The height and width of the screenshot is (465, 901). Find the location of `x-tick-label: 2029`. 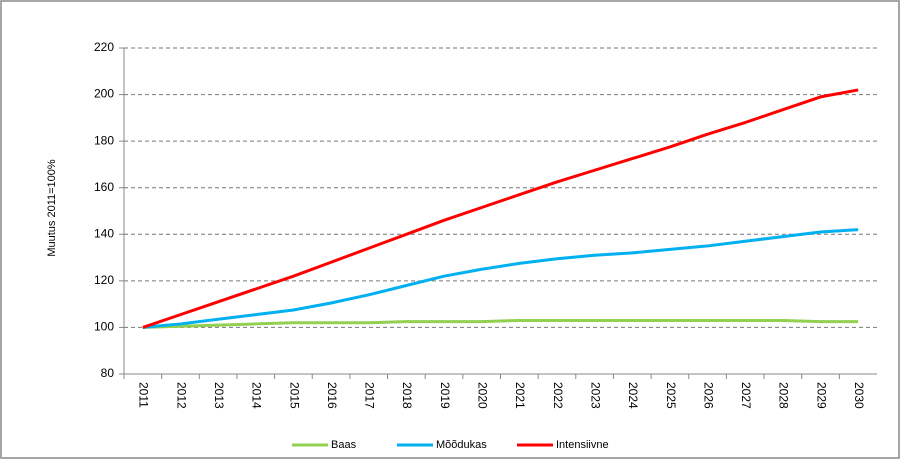

x-tick-label: 2029 is located at coordinates (821, 395).